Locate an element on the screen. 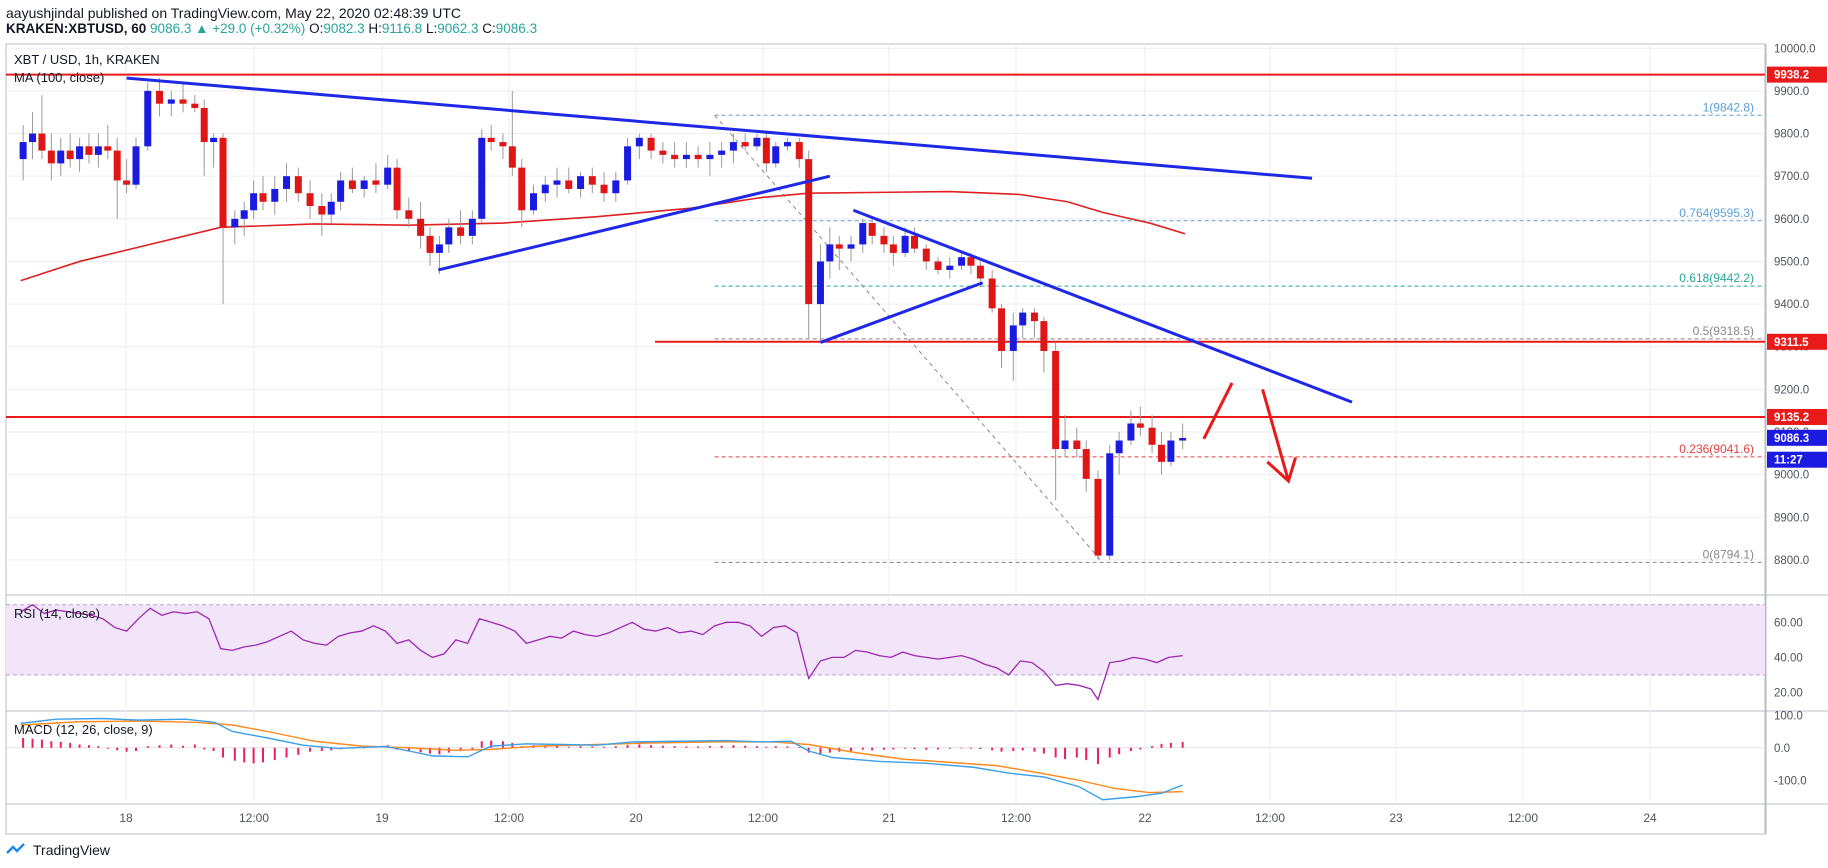 This screenshot has height=868, width=1828. footer-brand: TradingView is located at coordinates (58, 850).